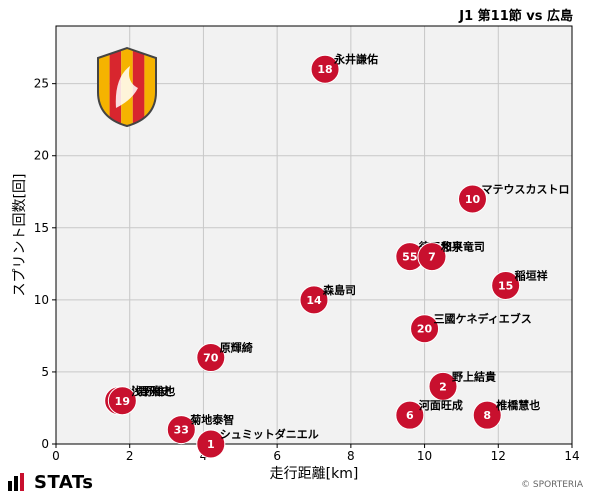 The image size is (591, 496). What do you see at coordinates (153, 391) in the screenshot?
I see `player-name: 浅野雄也` at bounding box center [153, 391].